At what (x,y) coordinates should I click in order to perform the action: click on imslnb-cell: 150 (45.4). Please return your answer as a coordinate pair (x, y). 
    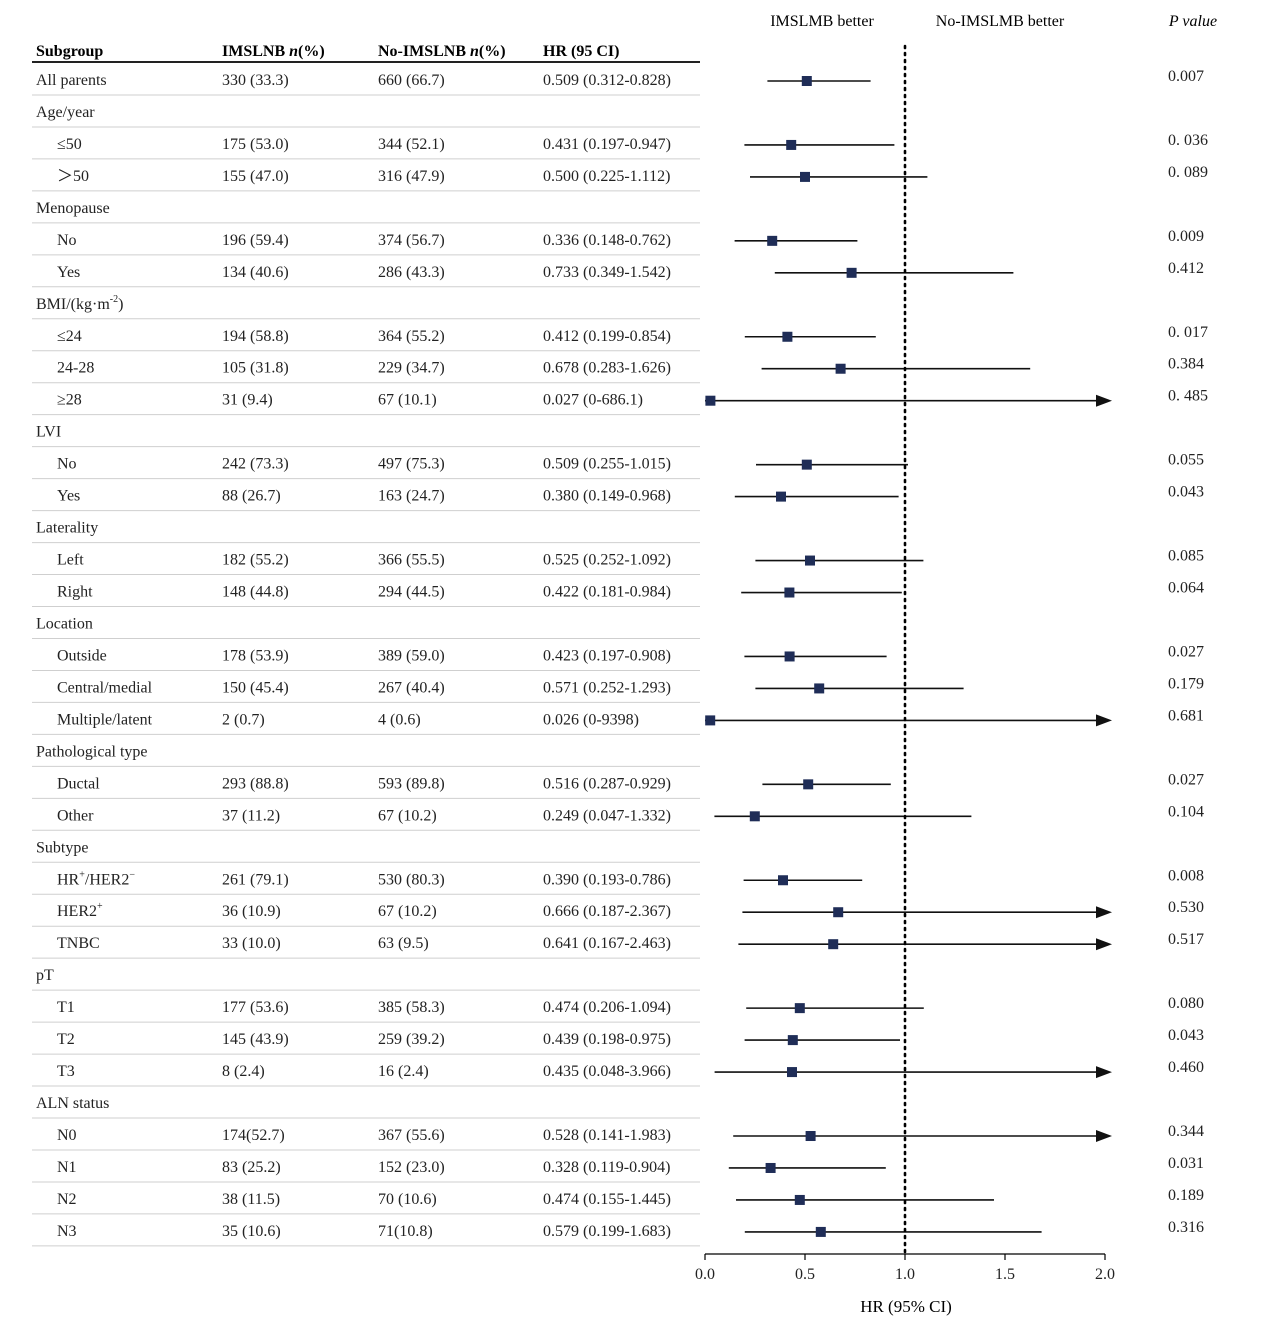
    Looking at the image, I should click on (255, 687).